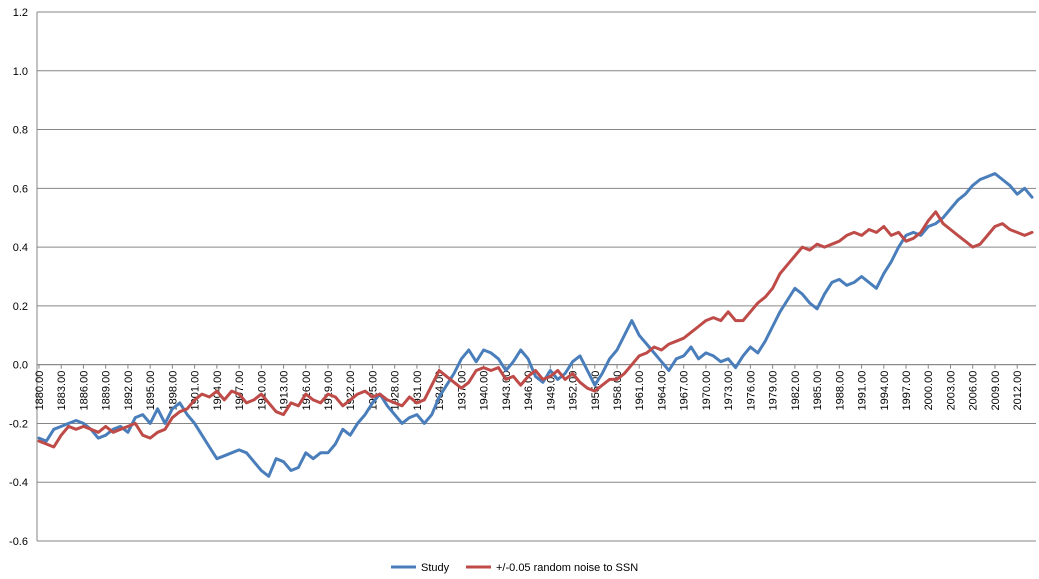 This screenshot has width=1039, height=579. What do you see at coordinates (20, 131) in the screenshot?
I see `y-tick-label: 0.8` at bounding box center [20, 131].